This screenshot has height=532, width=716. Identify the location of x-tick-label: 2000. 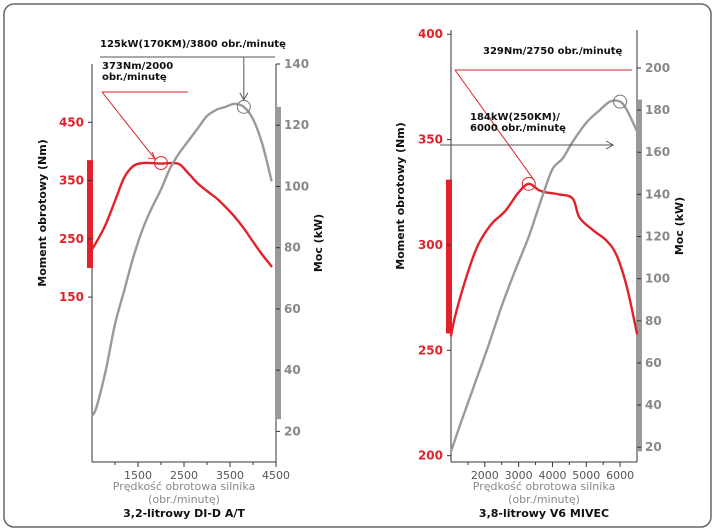
(485, 475).